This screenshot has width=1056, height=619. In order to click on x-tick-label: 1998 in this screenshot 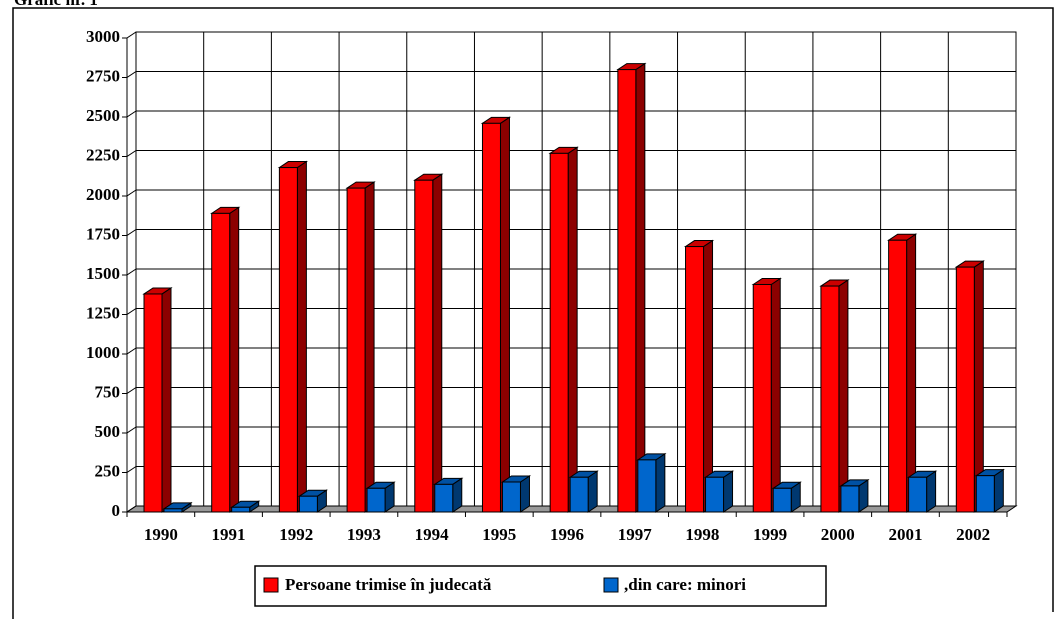, I will do `click(702, 534)`.